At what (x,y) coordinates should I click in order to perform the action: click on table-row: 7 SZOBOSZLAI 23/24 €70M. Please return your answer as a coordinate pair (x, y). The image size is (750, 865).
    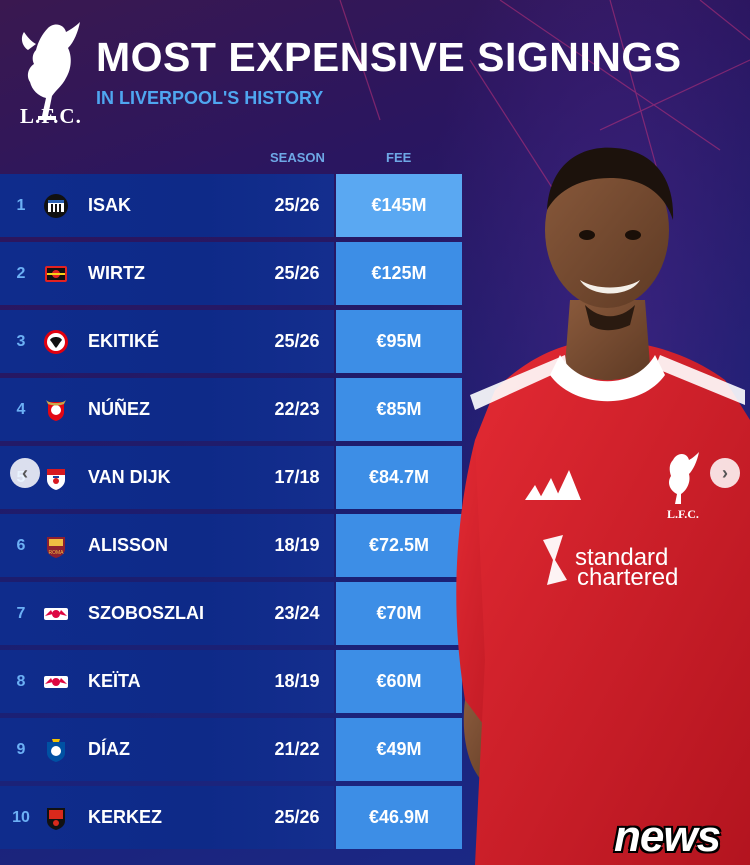
    Looking at the image, I should click on (231, 613).